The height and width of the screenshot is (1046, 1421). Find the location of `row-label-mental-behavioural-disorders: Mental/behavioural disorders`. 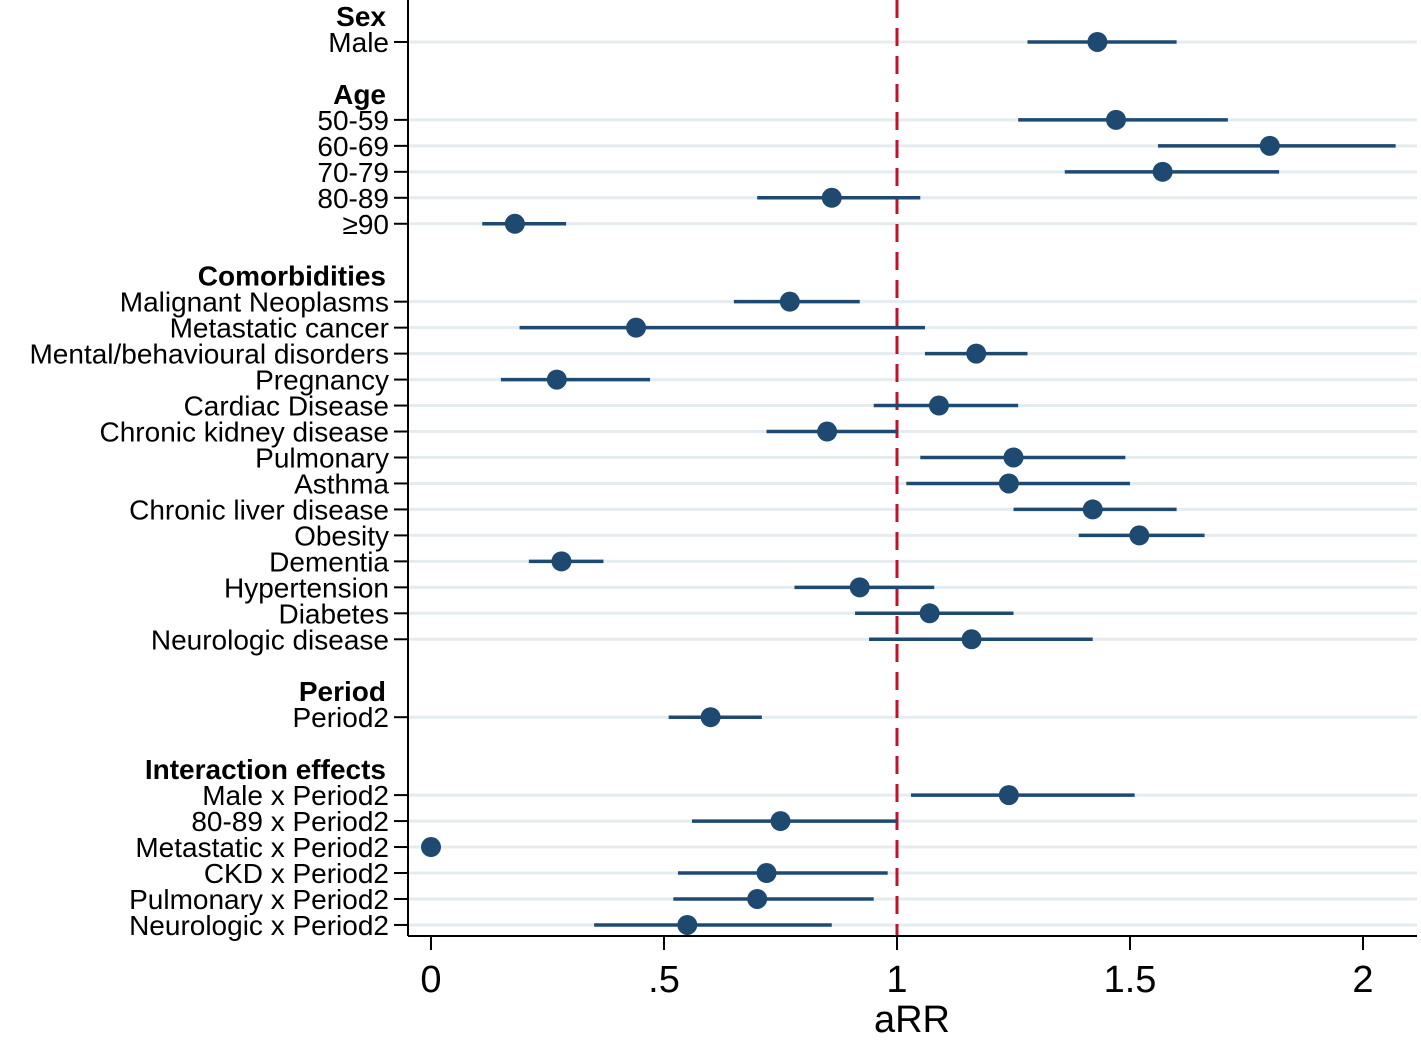

row-label-mental-behavioural-disorders: Mental/behavioural disorders is located at coordinates (209, 354).